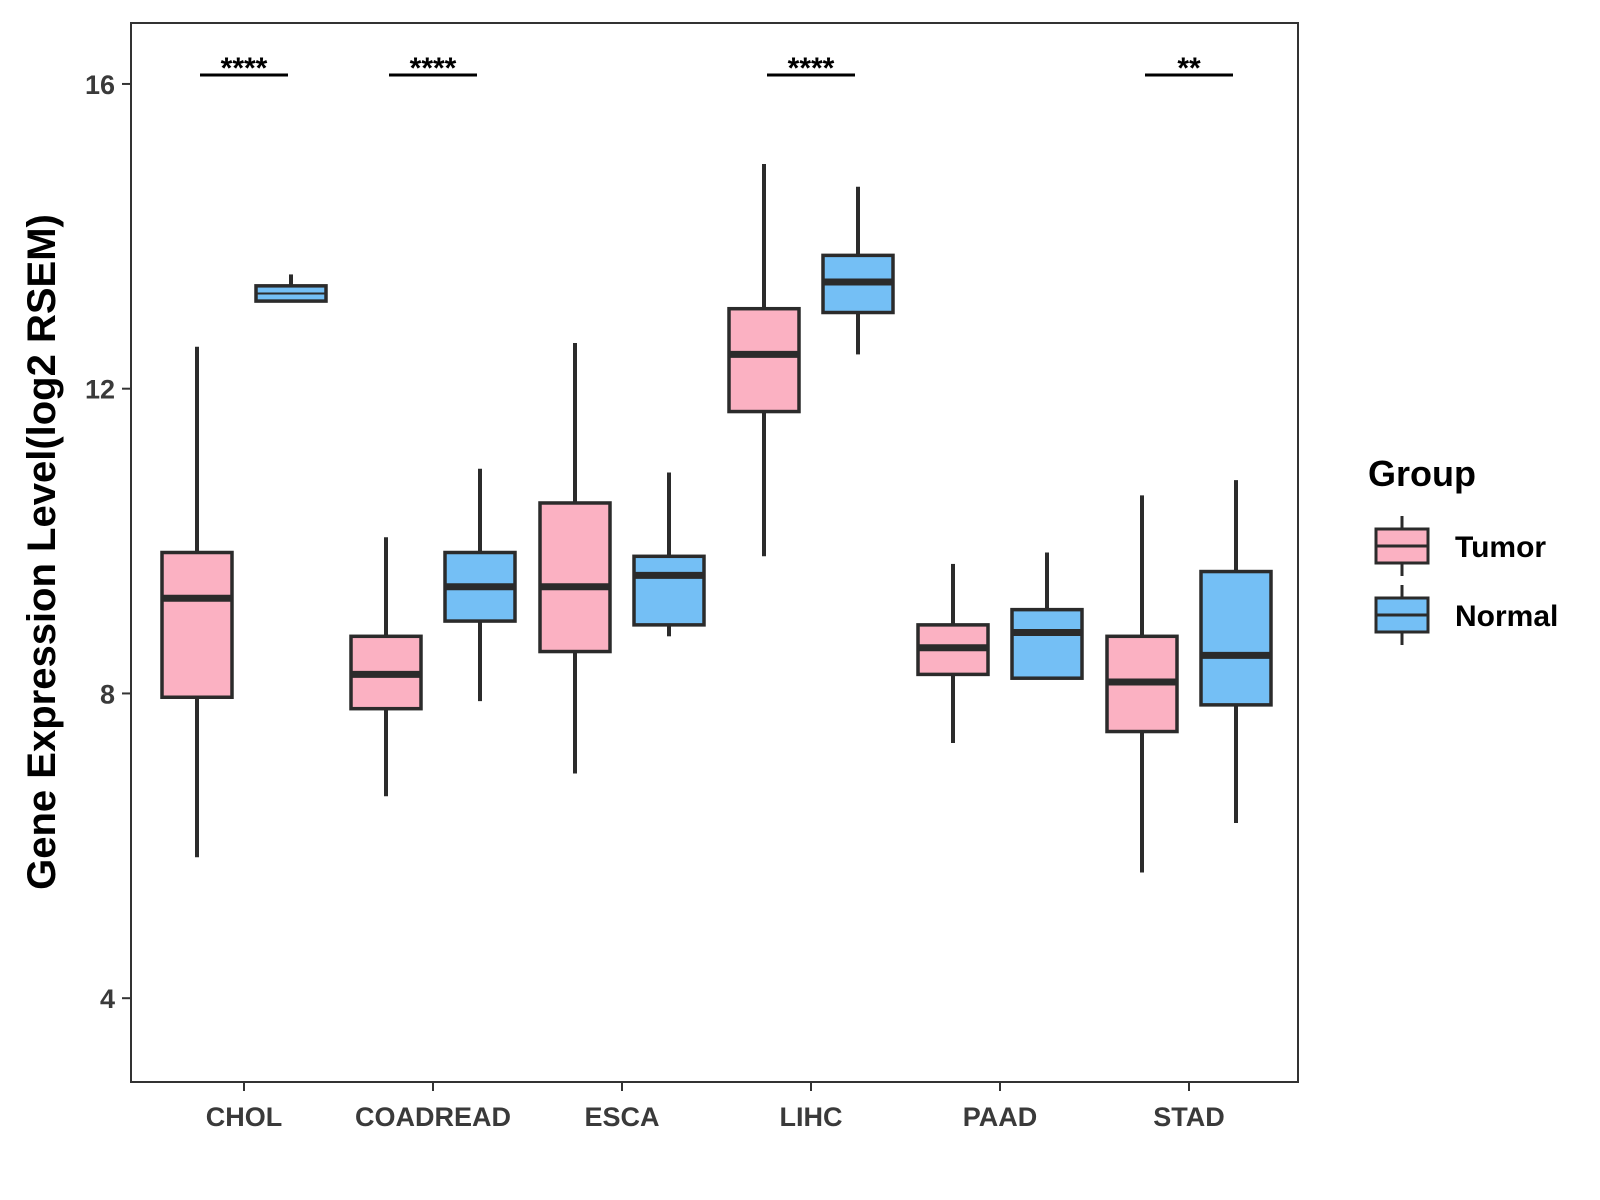 The height and width of the screenshot is (1200, 1600). I want to click on box-normal-esca, so click(669, 590).